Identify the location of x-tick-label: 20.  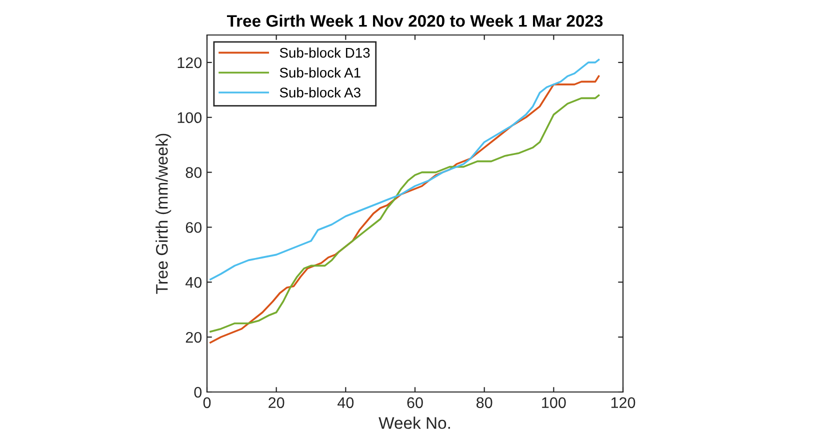
(276, 402).